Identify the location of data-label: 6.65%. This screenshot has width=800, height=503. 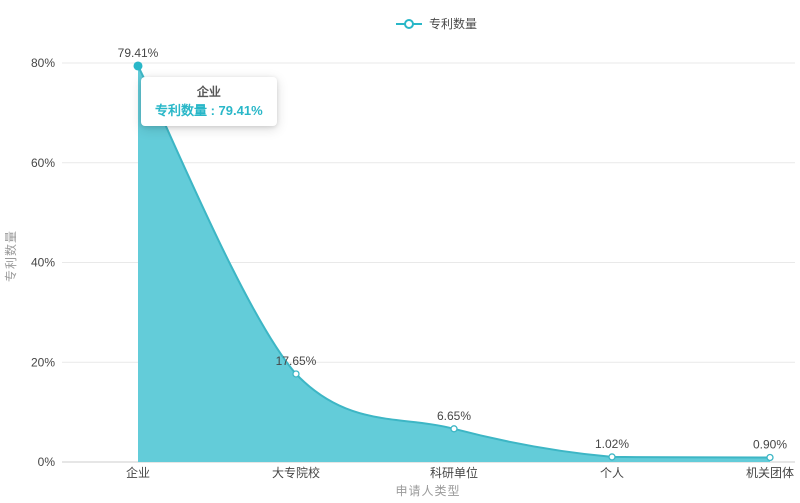
(454, 416).